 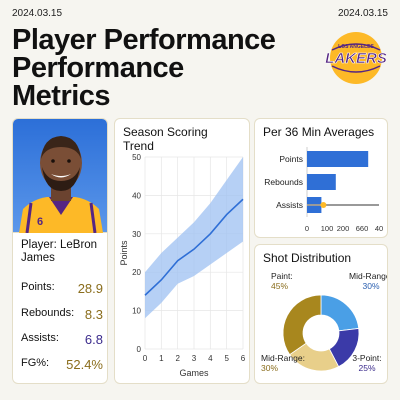 What do you see at coordinates (283, 182) in the screenshot?
I see `bar-category-label: Rebounds` at bounding box center [283, 182].